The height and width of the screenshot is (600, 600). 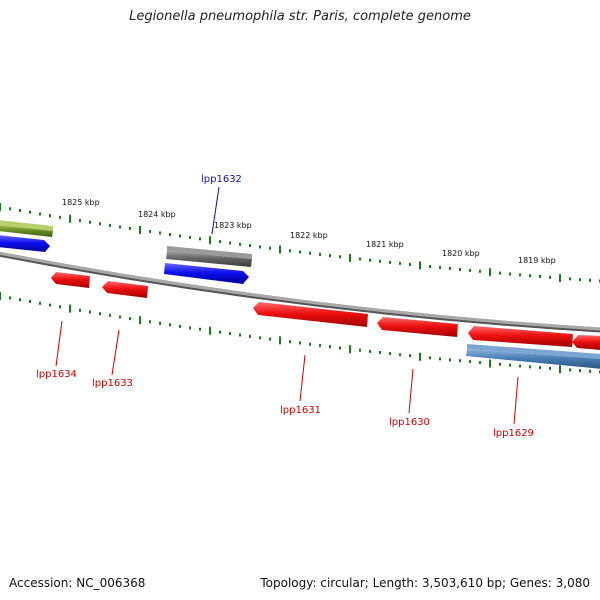 I want to click on gene-feature-lpp1634, so click(x=70, y=280).